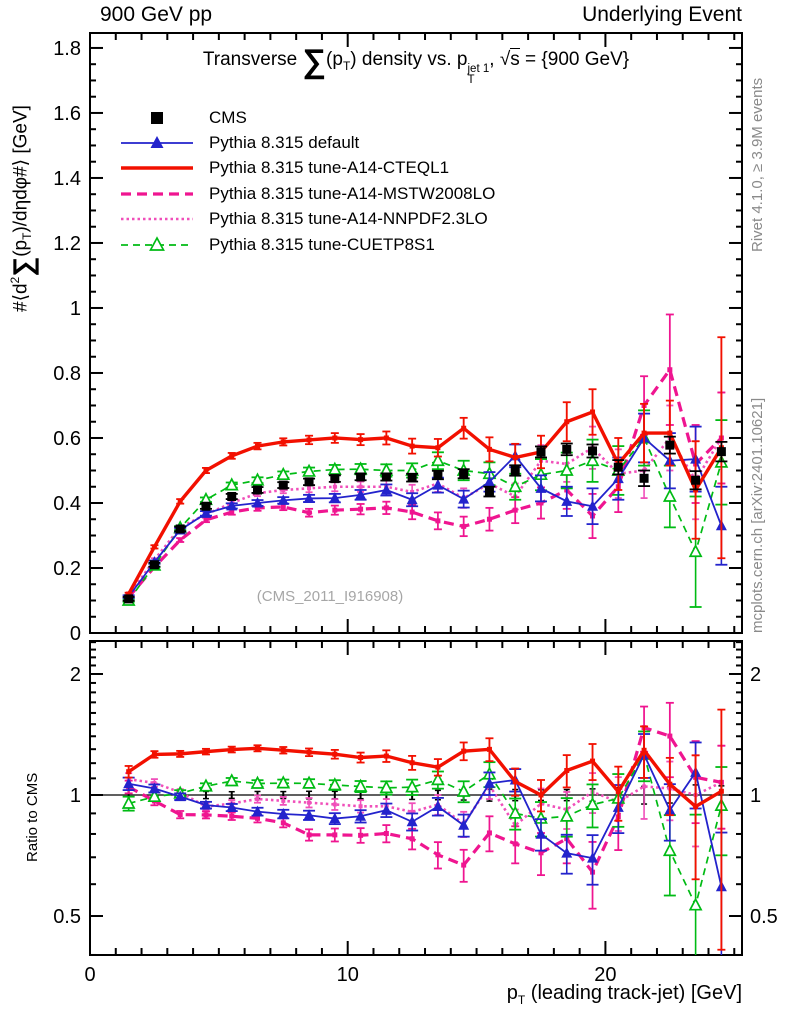 The image size is (786, 1024). I want to click on legend-label: Pythia 8.315 tune-A14-MSTW2008LO, so click(352, 193).